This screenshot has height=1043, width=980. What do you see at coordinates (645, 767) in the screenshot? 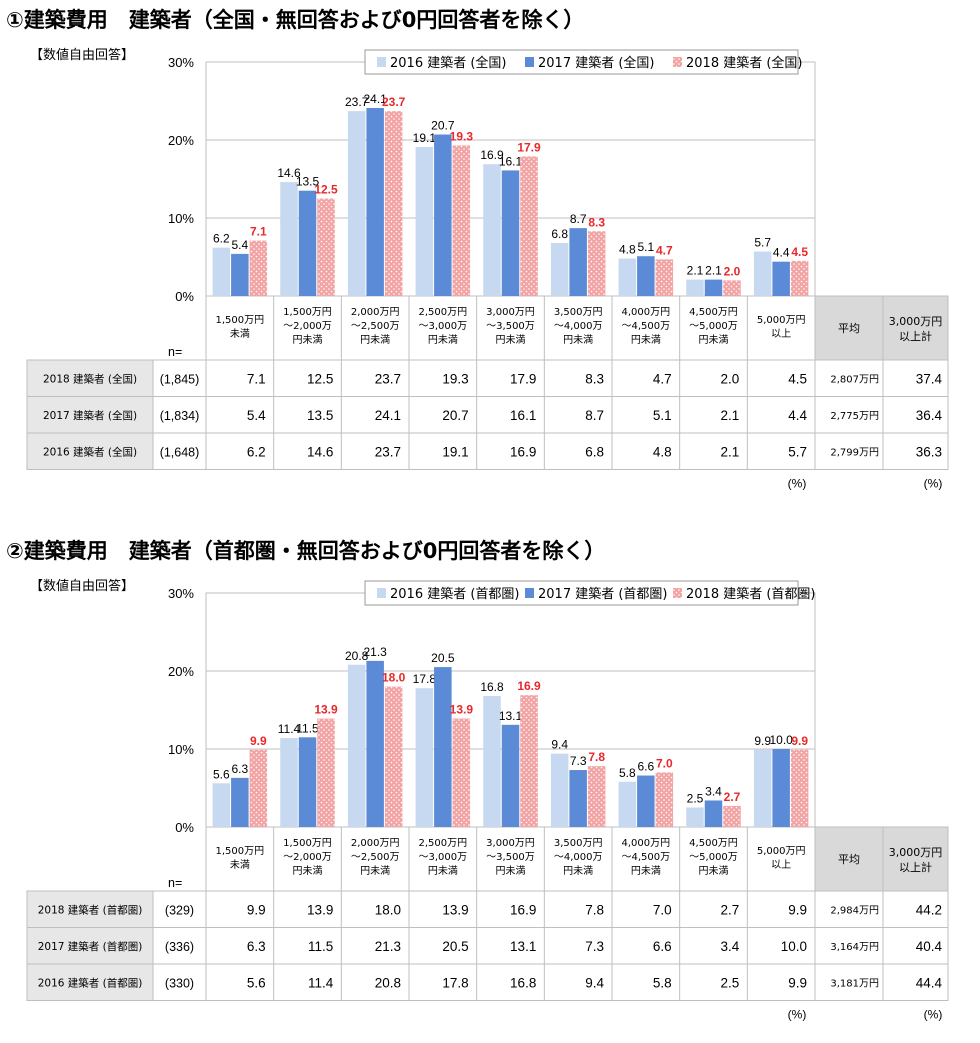
I see `data-label: 6.6` at bounding box center [645, 767].